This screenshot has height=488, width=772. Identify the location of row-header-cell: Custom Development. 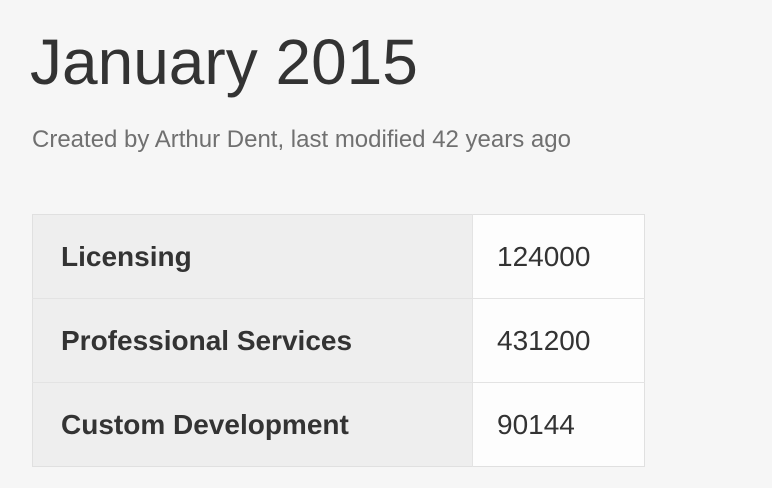
(252, 424).